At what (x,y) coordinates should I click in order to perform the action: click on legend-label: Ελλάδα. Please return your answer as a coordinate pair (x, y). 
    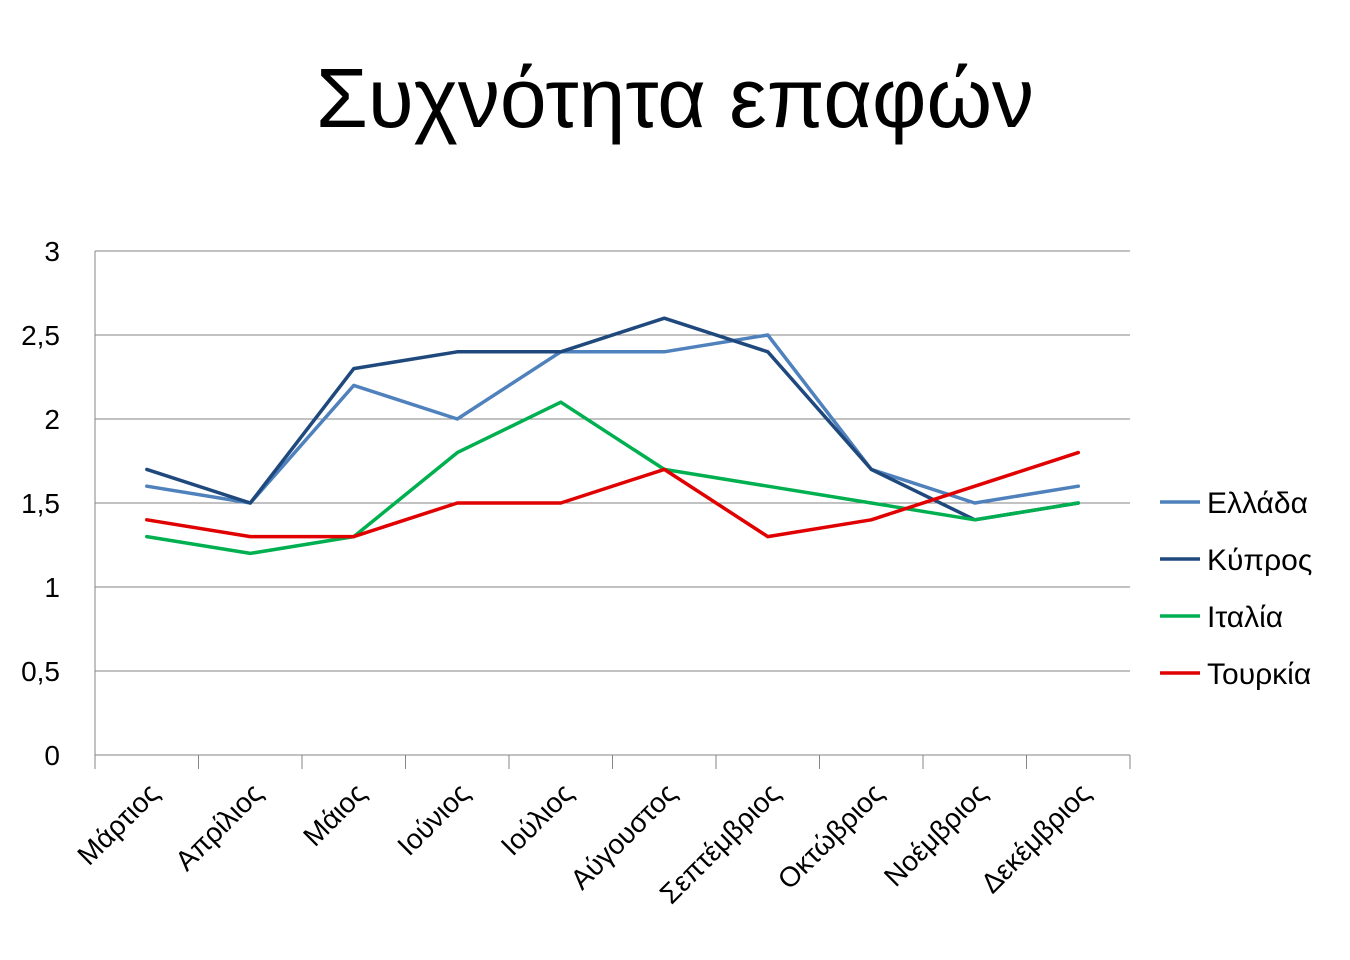
    Looking at the image, I should click on (1257, 503).